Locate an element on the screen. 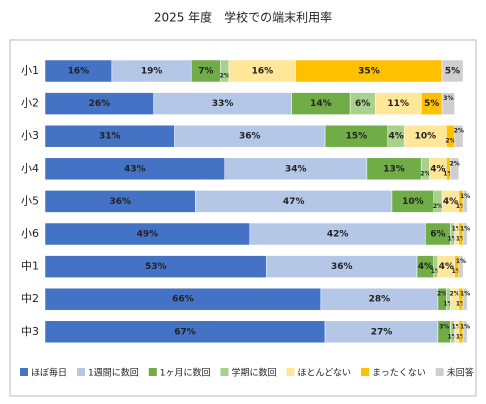 Image resolution: width=486 pixels, height=404 pixels. y-tick-label: 小2 is located at coordinates (30, 103).